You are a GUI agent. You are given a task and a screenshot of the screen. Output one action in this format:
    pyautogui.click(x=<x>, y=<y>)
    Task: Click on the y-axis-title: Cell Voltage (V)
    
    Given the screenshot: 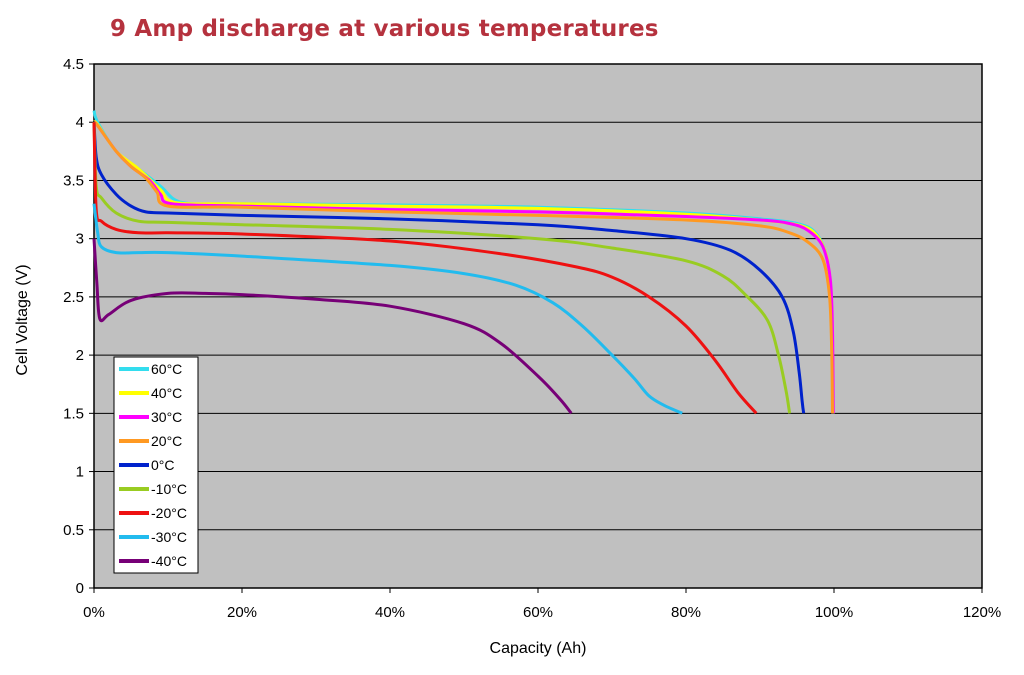 What is the action you would take?
    pyautogui.click(x=22, y=319)
    